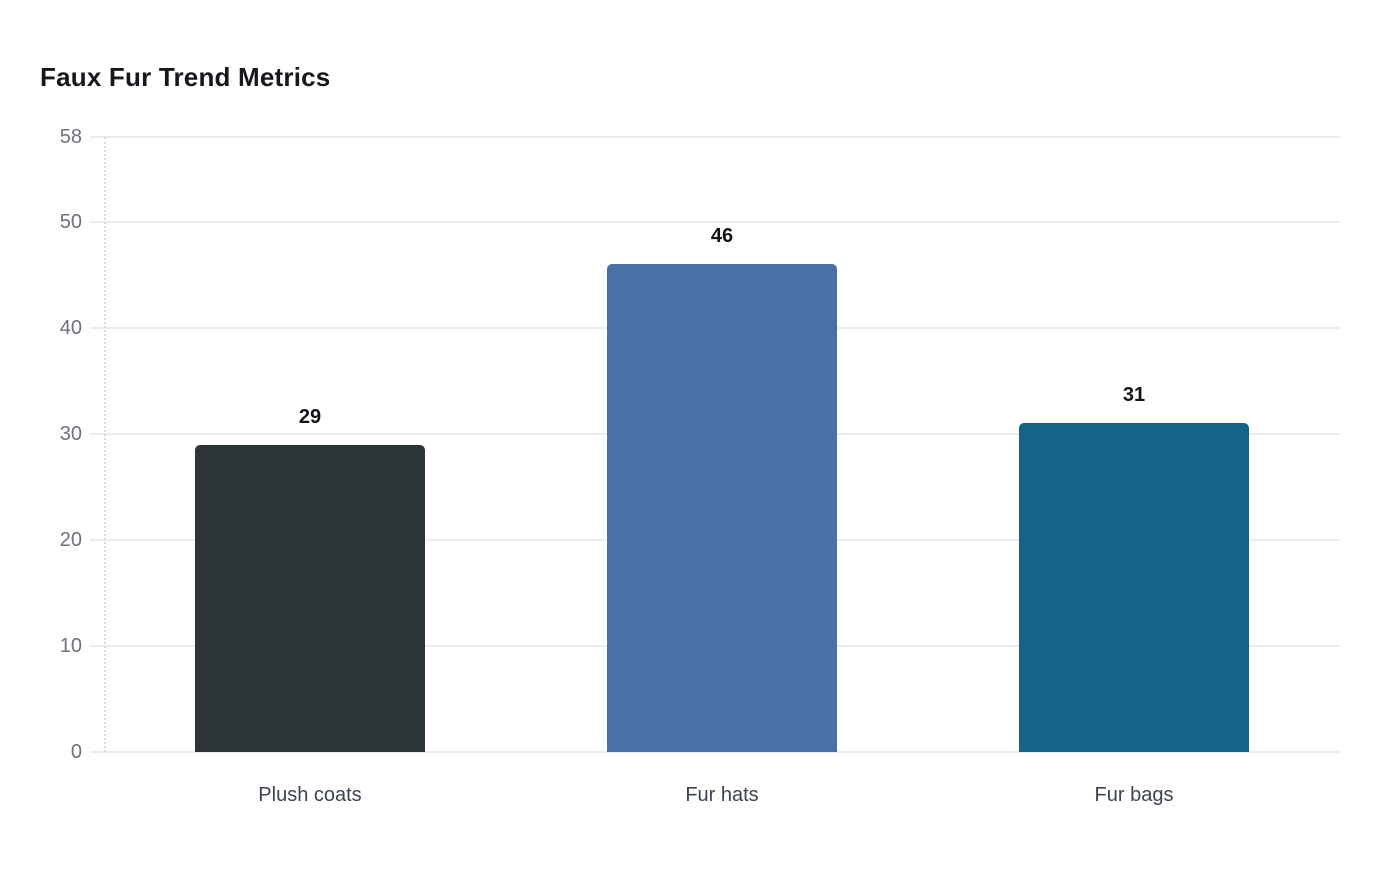 The height and width of the screenshot is (880, 1400). Describe the element at coordinates (310, 598) in the screenshot. I see `bar-plush-coats` at that location.